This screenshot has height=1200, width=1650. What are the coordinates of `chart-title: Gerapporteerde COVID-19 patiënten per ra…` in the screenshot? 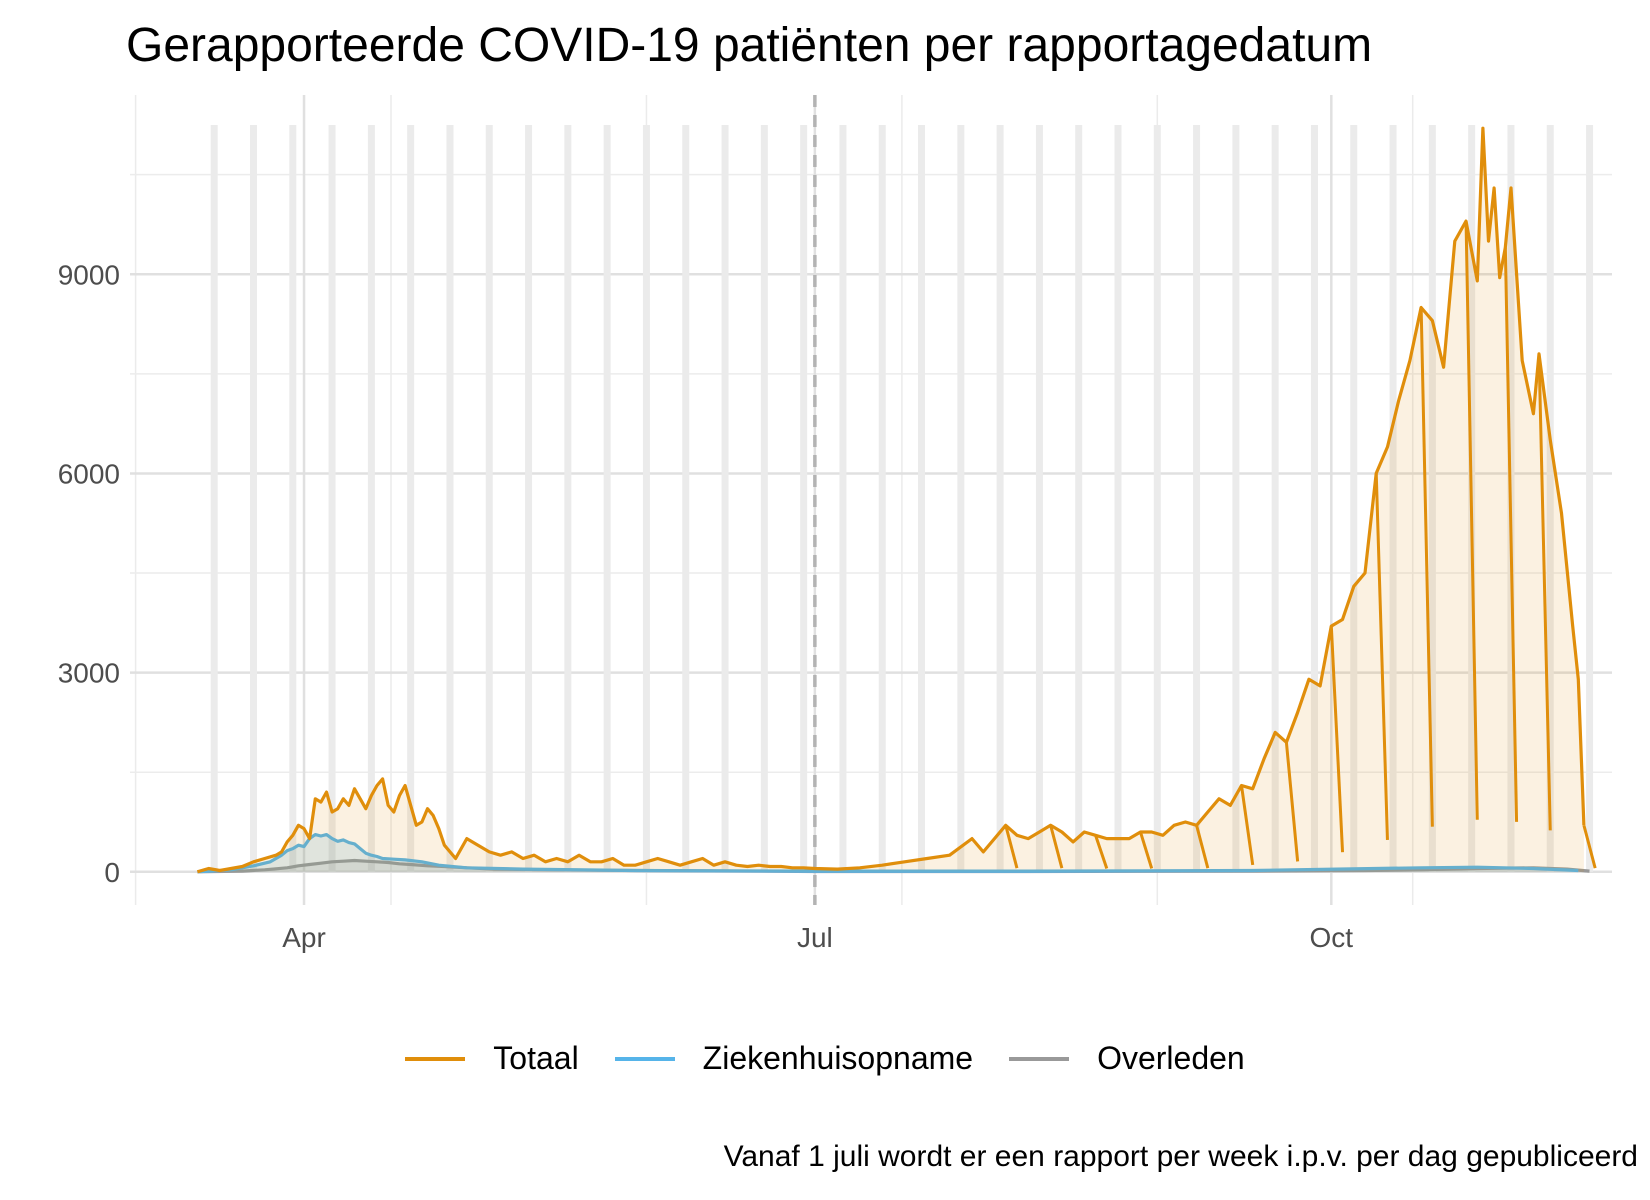 It's located at (749, 45).